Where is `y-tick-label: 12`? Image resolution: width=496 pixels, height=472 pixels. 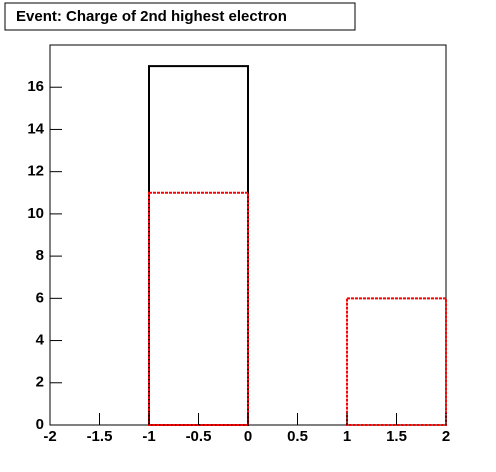
y-tick-label: 12 is located at coordinates (35, 171).